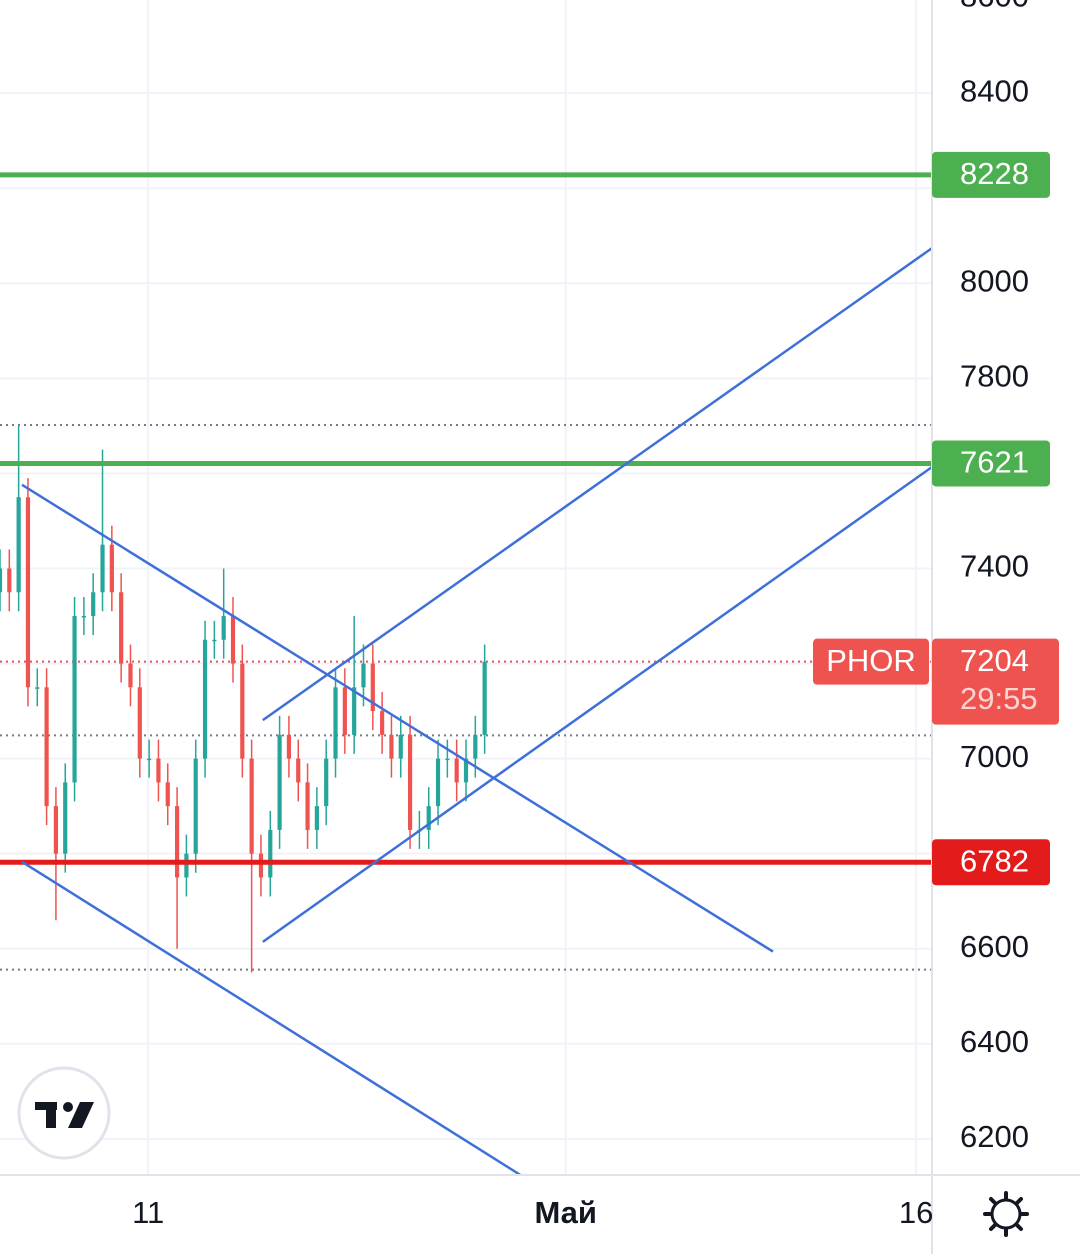  Describe the element at coordinates (994, 946) in the screenshot. I see `y-tick-label: 6600` at that location.